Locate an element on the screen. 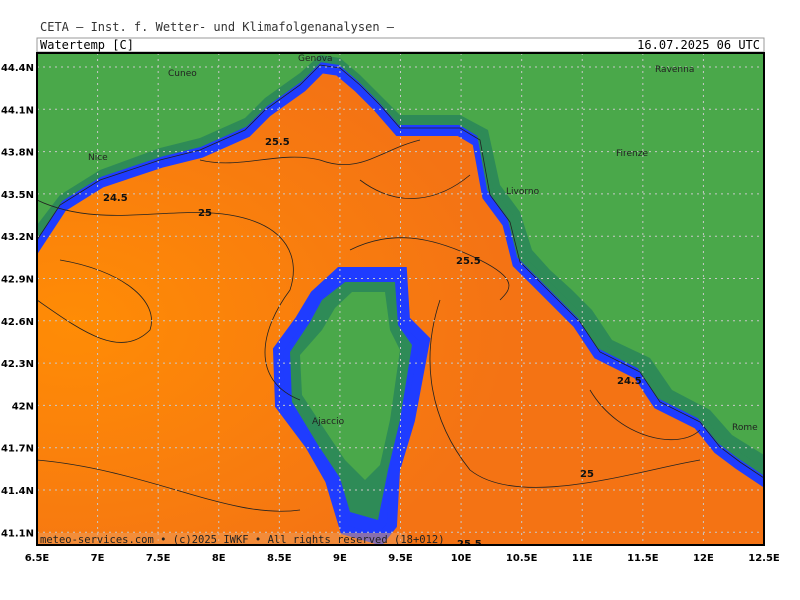 Image resolution: width=800 pixels, height=600 pixels. y-tick-label: 42N is located at coordinates (23, 406).